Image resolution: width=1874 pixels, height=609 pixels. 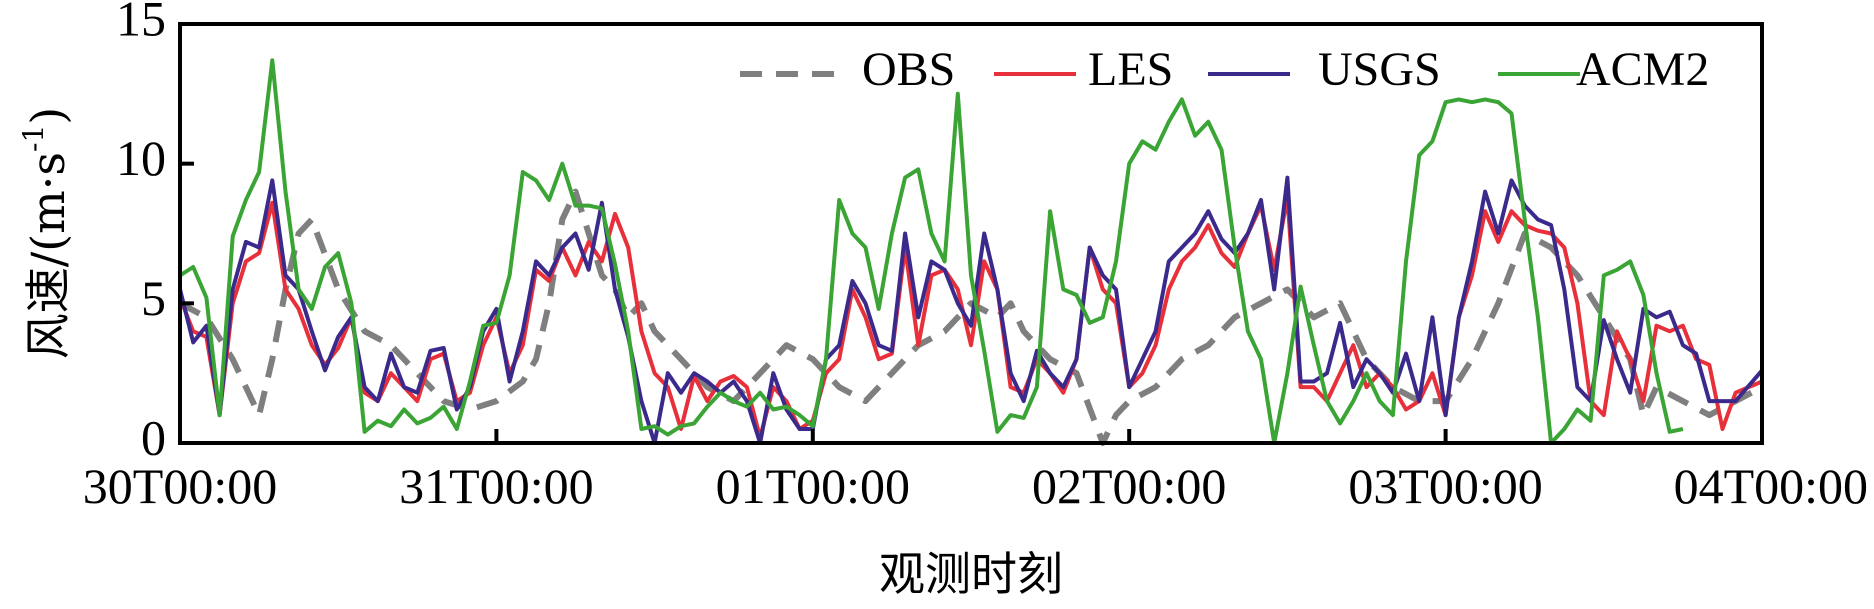 I want to click on legend-label-obs: OBS, so click(x=908, y=69).